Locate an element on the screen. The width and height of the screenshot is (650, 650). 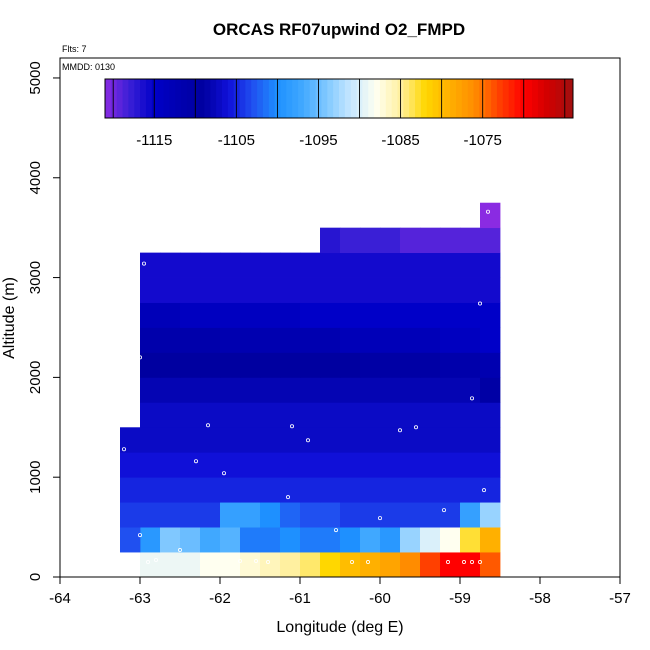
colorbar-frame is located at coordinates (339, 98).